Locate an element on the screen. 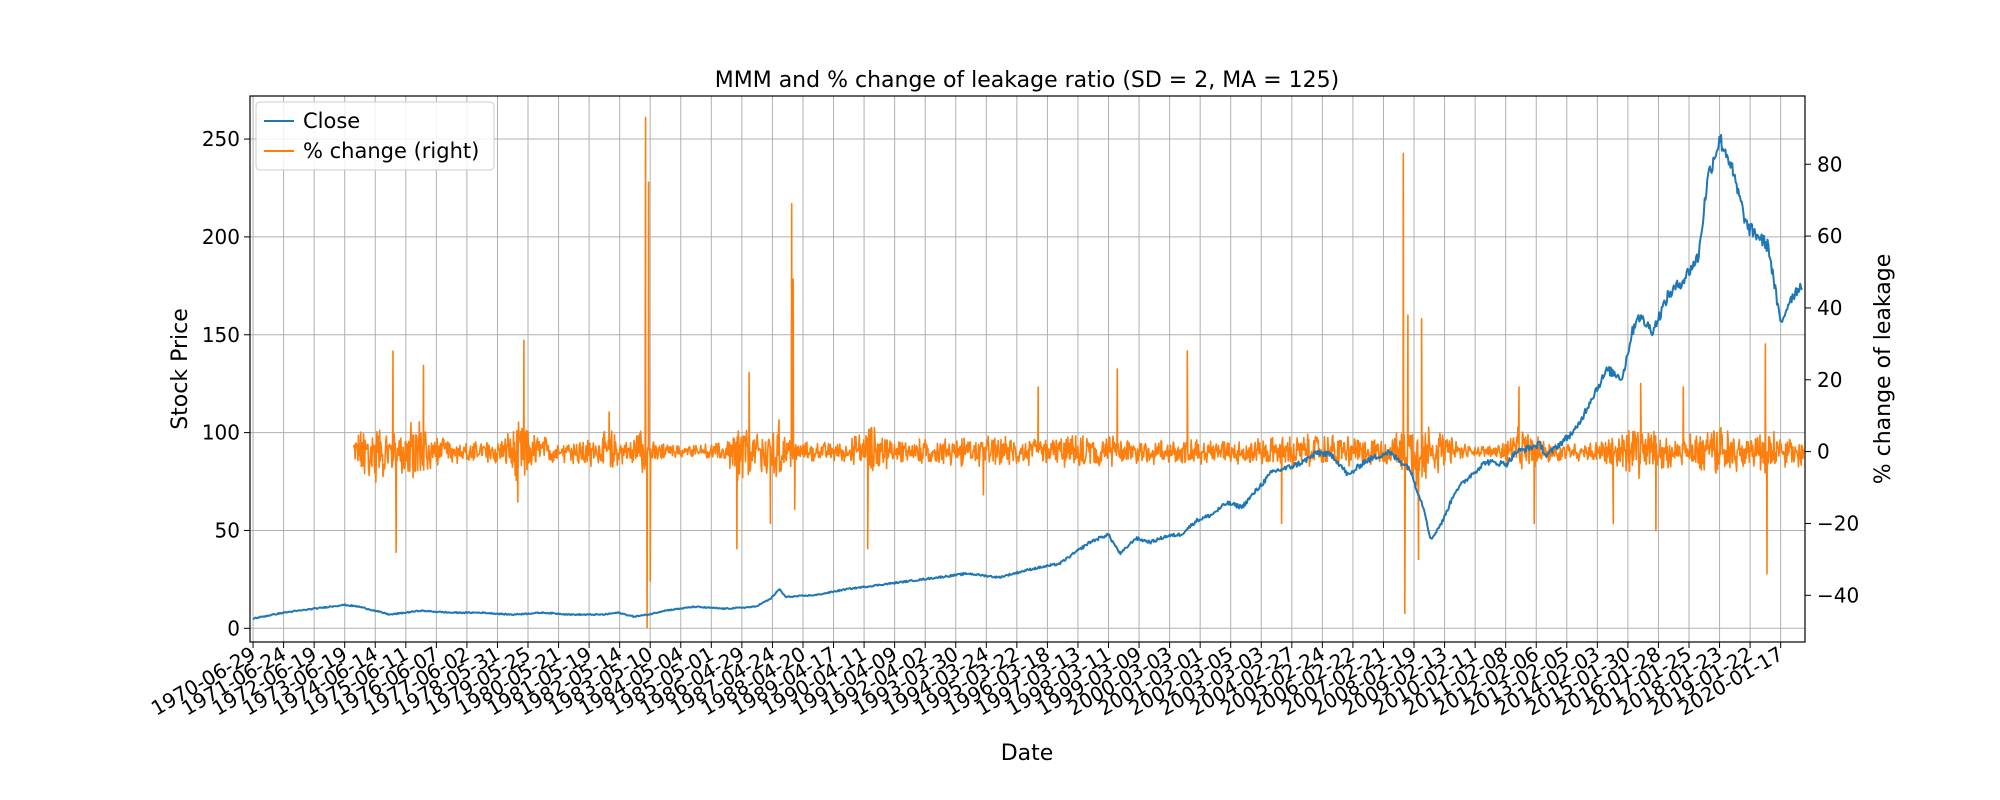 This screenshot has height=800, width=2000. legend: Close % change (right) is located at coordinates (375, 136).